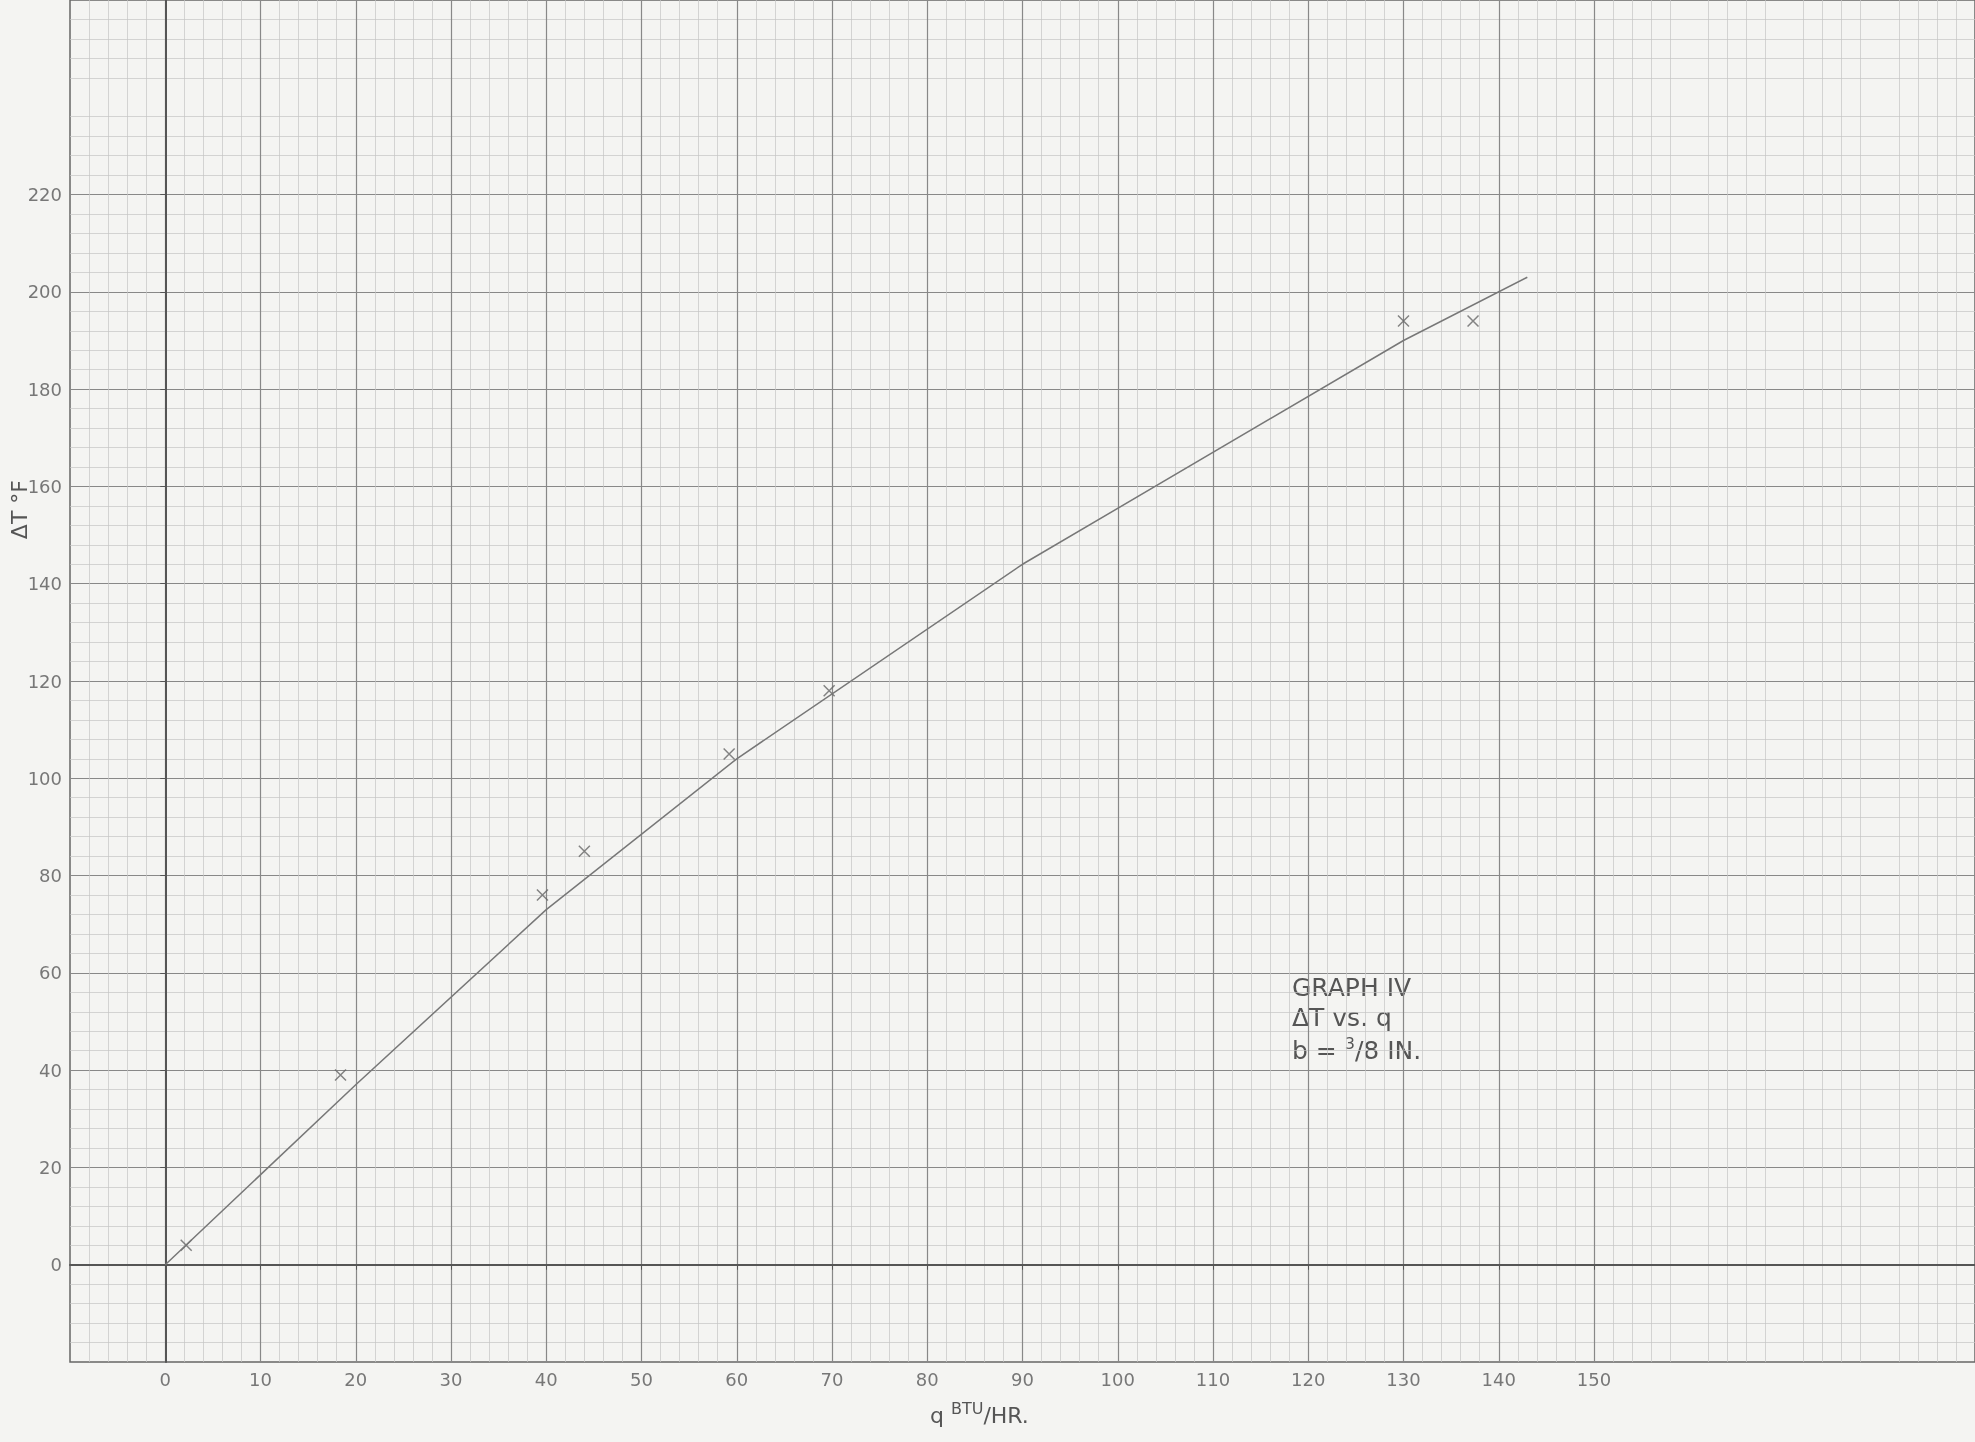 The height and width of the screenshot is (1442, 1975). Describe the element at coordinates (451, 1379) in the screenshot. I see `x-tick-label: 30` at that location.